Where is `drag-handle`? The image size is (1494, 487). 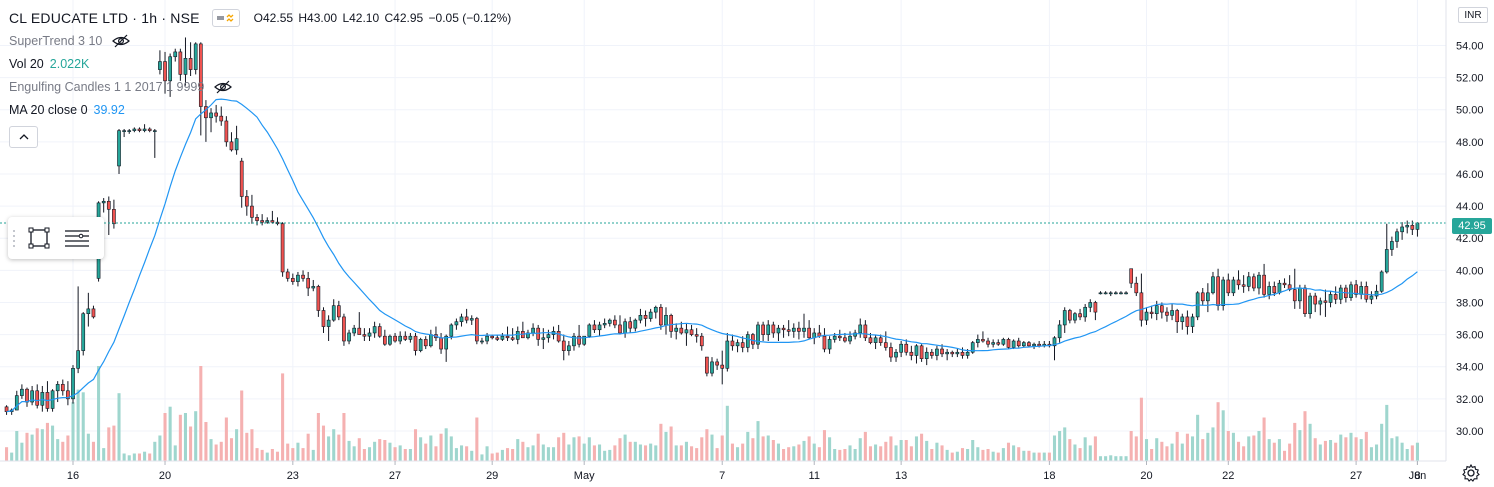 drag-handle is located at coordinates (14, 238).